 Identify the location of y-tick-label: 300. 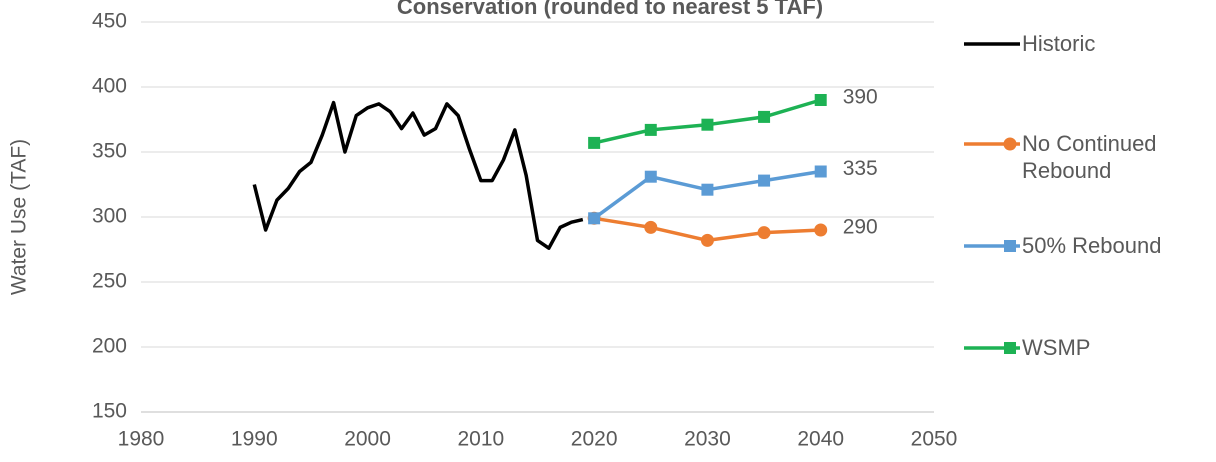
(109, 216).